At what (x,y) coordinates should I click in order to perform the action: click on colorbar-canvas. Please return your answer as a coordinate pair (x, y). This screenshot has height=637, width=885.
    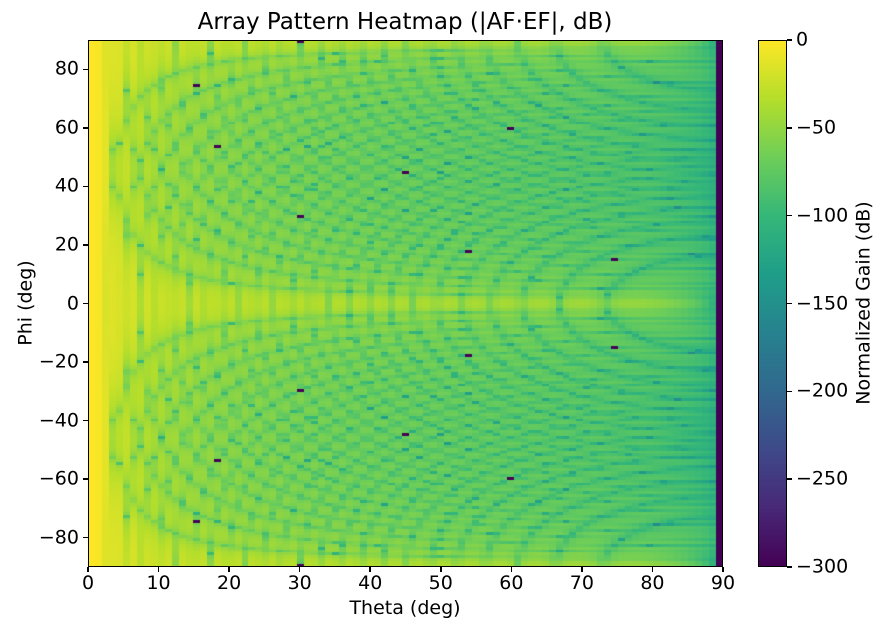
    Looking at the image, I should click on (772, 303).